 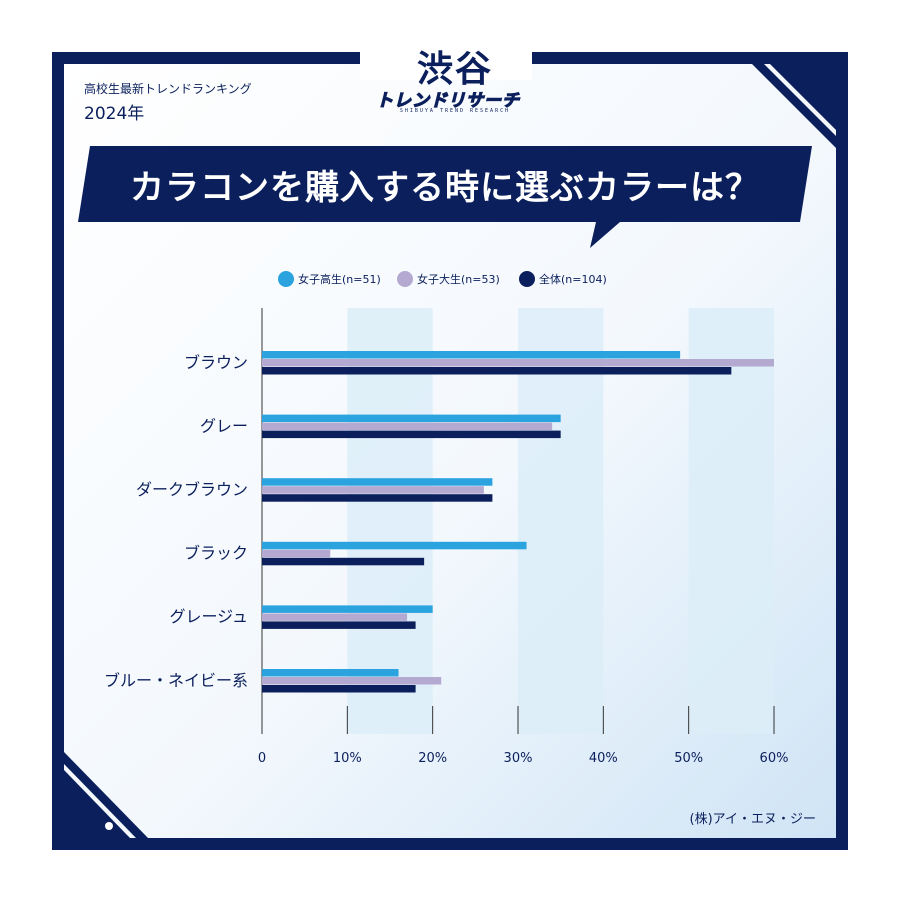 I want to click on category-label: ダークブラウン, so click(x=192, y=489).